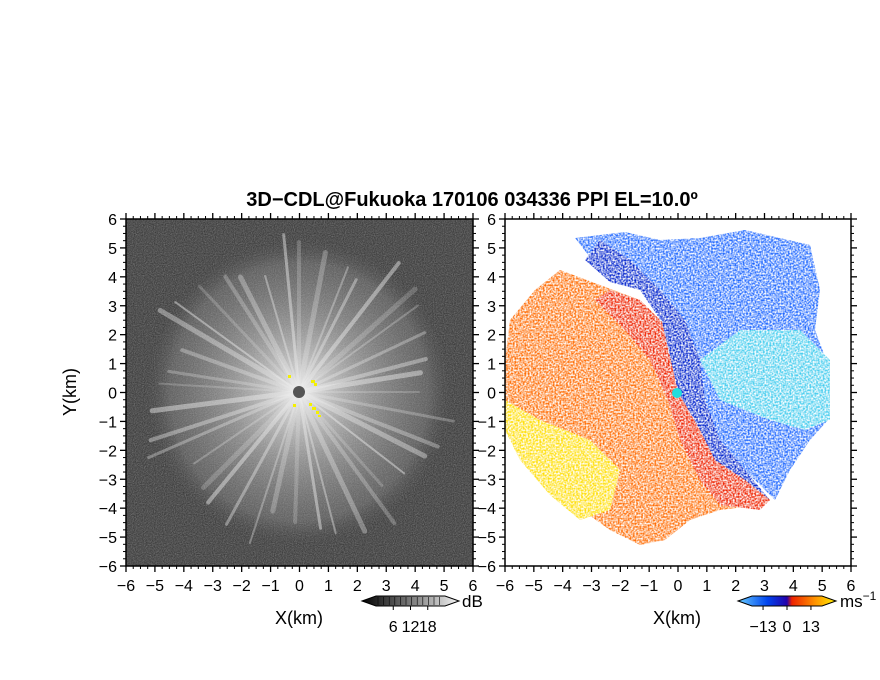 This screenshot has width=880, height=680. I want to click on right-colorbar-ticks: −13 0 13, so click(784, 621).